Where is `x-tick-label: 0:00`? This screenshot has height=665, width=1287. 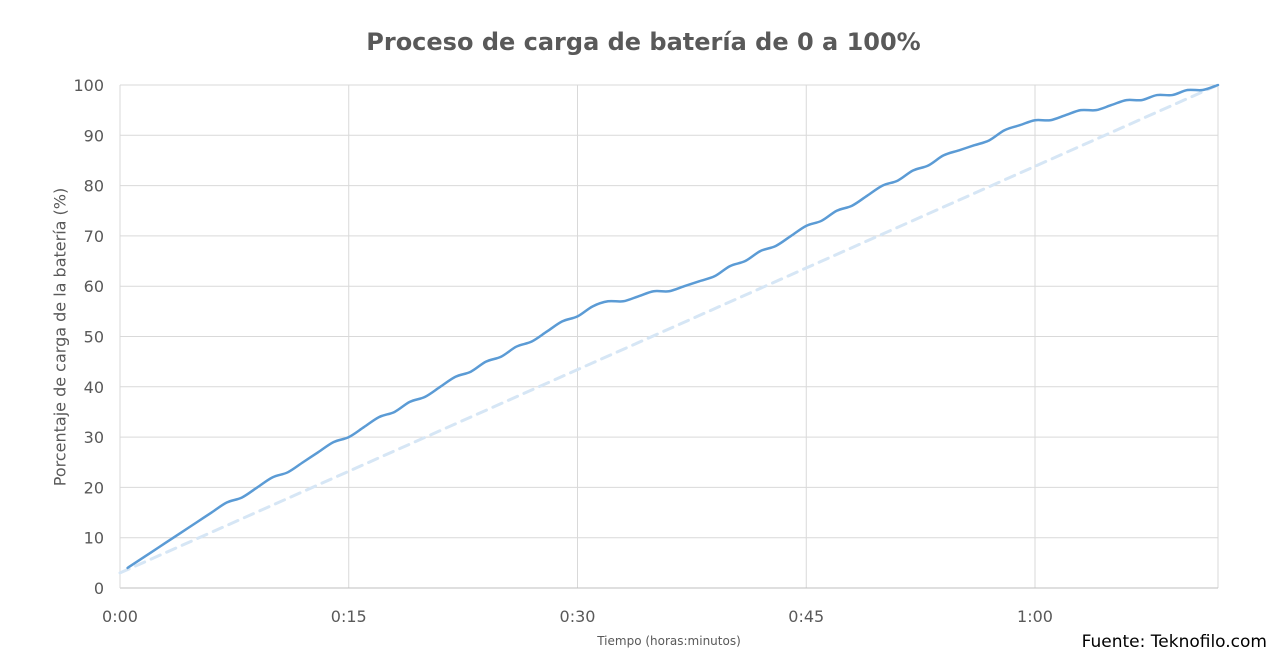 x-tick-label: 0:00 is located at coordinates (120, 616).